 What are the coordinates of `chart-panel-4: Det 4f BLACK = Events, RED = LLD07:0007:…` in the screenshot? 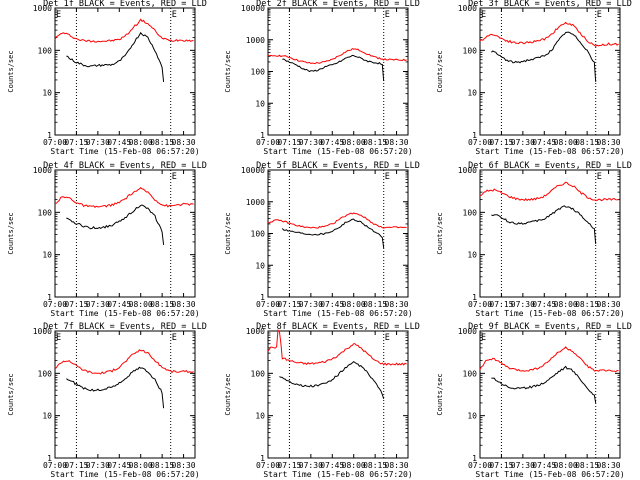 It's located at (107, 239).